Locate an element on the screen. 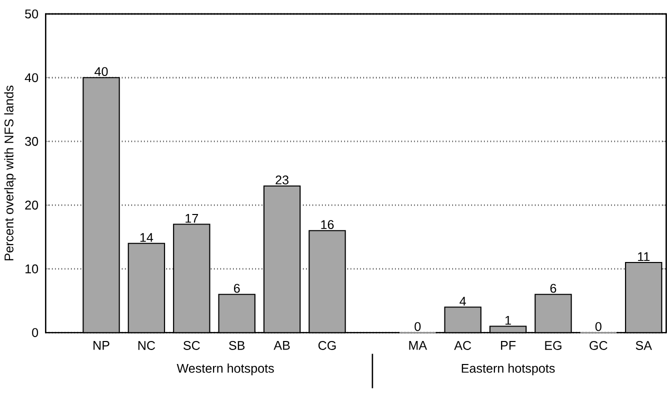 This screenshot has width=667, height=397. x-tick-label: MA is located at coordinates (418, 345).